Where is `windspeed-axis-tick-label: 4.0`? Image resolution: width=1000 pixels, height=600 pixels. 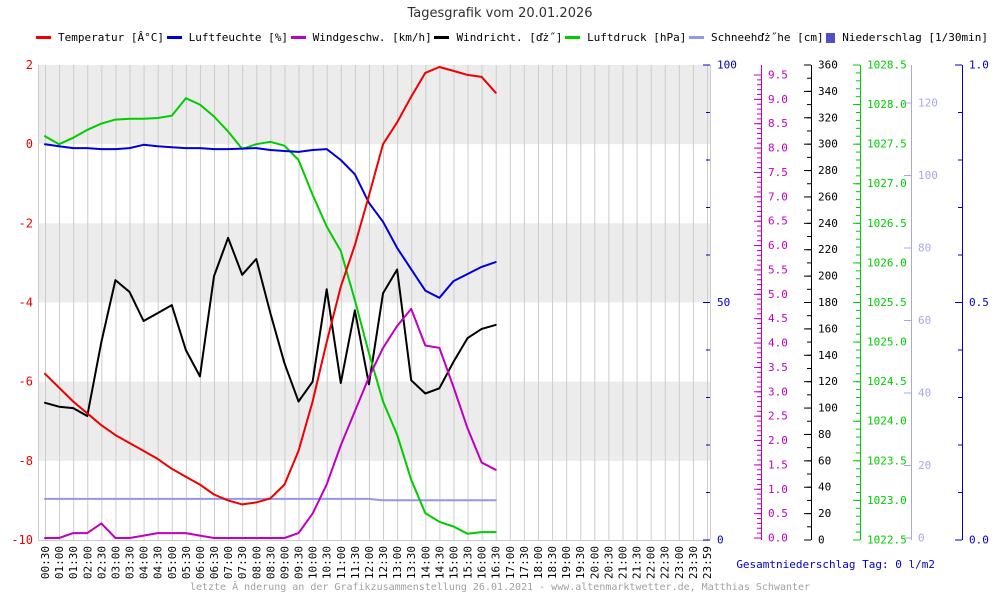
windspeed-axis-tick-label: 4.0 is located at coordinates (778, 343).